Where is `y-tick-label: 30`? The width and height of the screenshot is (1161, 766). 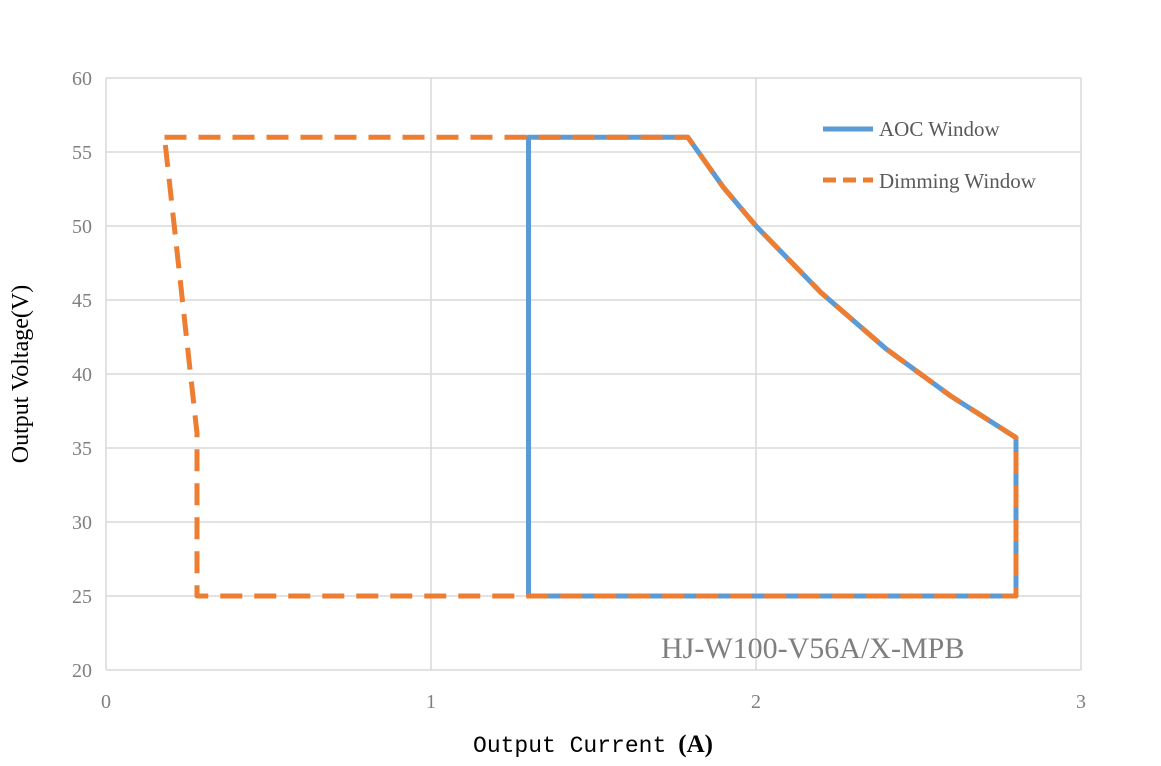
y-tick-label: 30 is located at coordinates (82, 523).